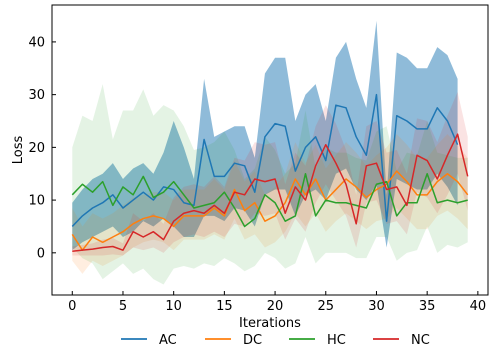 The image size is (496, 353). What do you see at coordinates (275, 306) in the screenshot?
I see `x-tick-label: 20` at bounding box center [275, 306].